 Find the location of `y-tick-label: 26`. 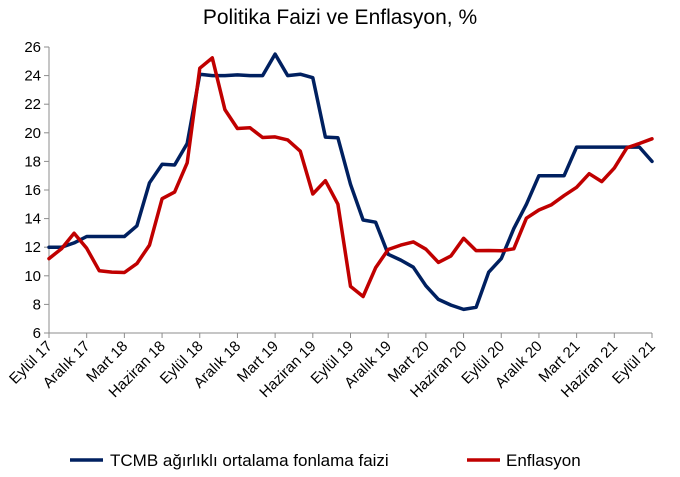

y-tick-label: 26 is located at coordinates (32, 47).